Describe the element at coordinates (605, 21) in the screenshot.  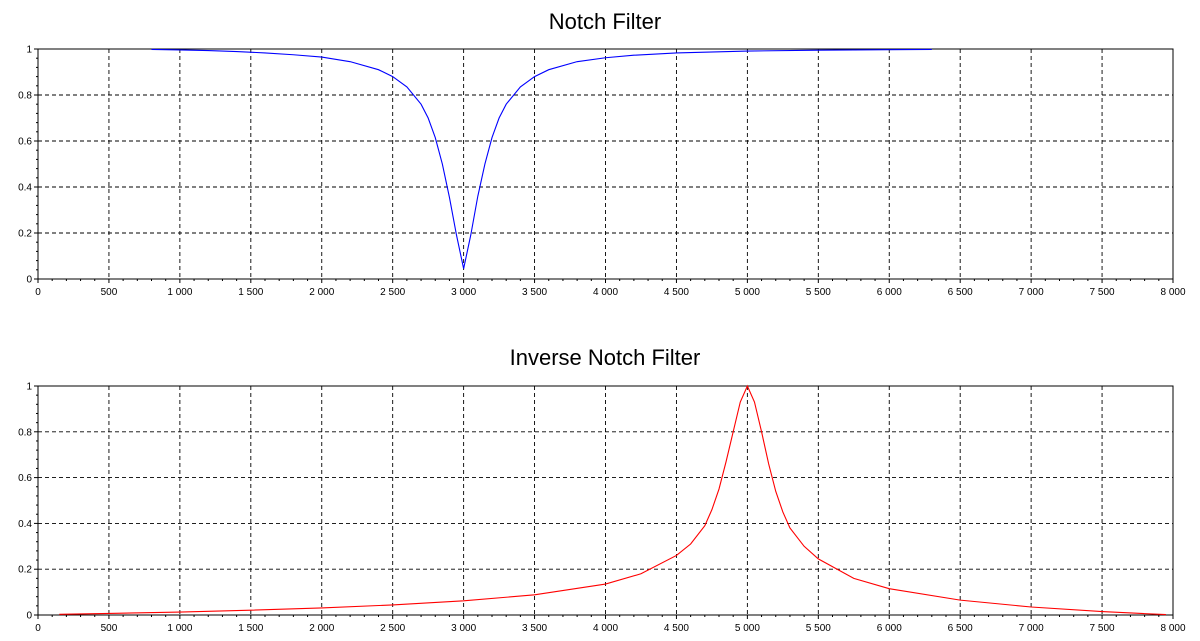
I see `chart-title: Notch Filter` at that location.